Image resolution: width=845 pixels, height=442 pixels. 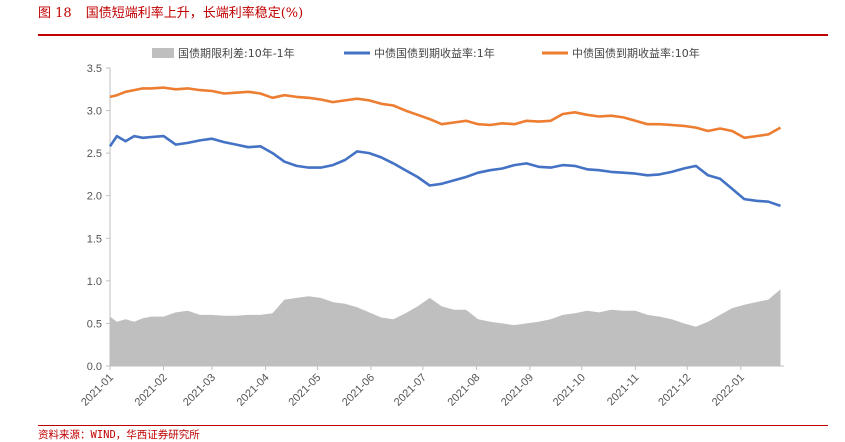 What do you see at coordinates (199, 390) in the screenshot?
I see `x-tick-label: 2021-03` at bounding box center [199, 390].